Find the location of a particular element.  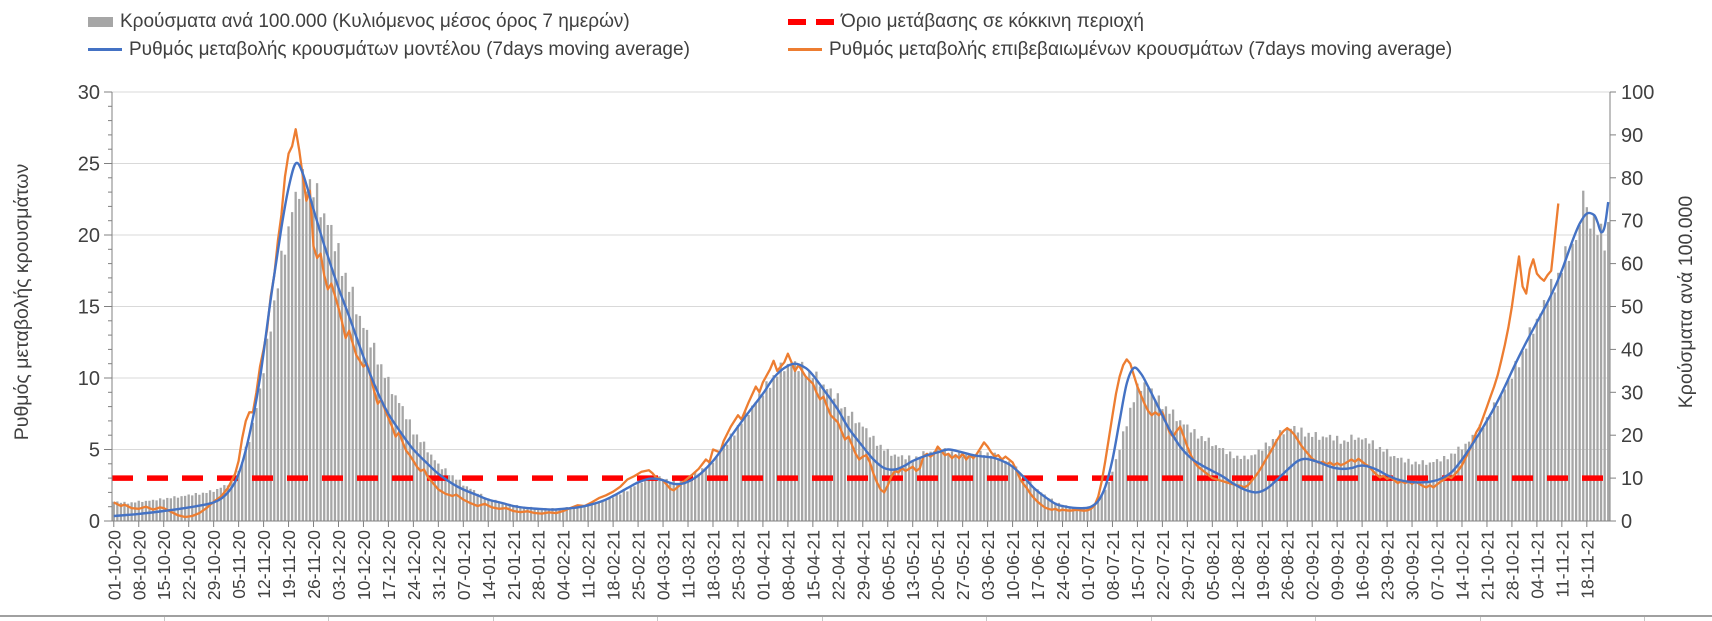

svg-text: 30 is located at coordinates (89, 93).